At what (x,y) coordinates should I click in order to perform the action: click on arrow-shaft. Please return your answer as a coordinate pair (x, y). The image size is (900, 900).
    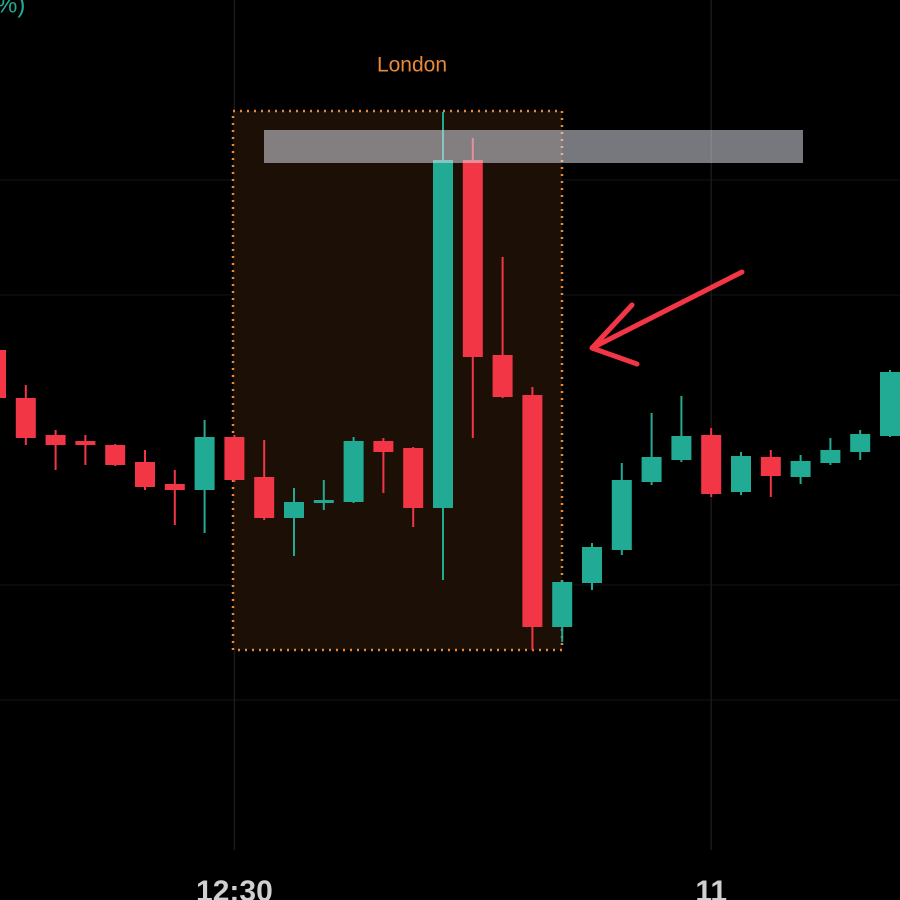
    Looking at the image, I should click on (668, 309).